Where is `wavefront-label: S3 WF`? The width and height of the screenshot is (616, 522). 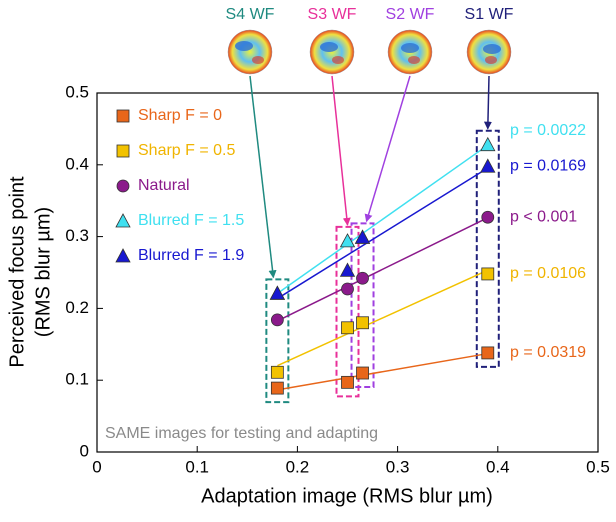
wavefront-label: S3 WF is located at coordinates (332, 14).